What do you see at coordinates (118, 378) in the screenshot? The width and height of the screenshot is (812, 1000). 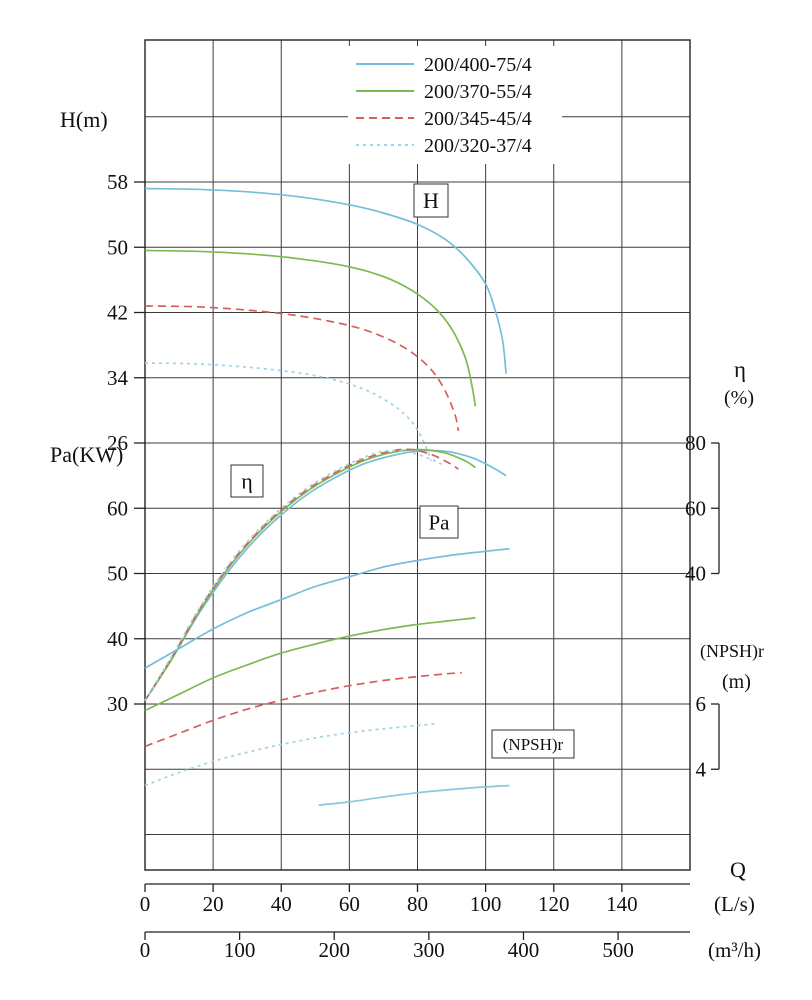 I see `tick-H: 34` at bounding box center [118, 378].